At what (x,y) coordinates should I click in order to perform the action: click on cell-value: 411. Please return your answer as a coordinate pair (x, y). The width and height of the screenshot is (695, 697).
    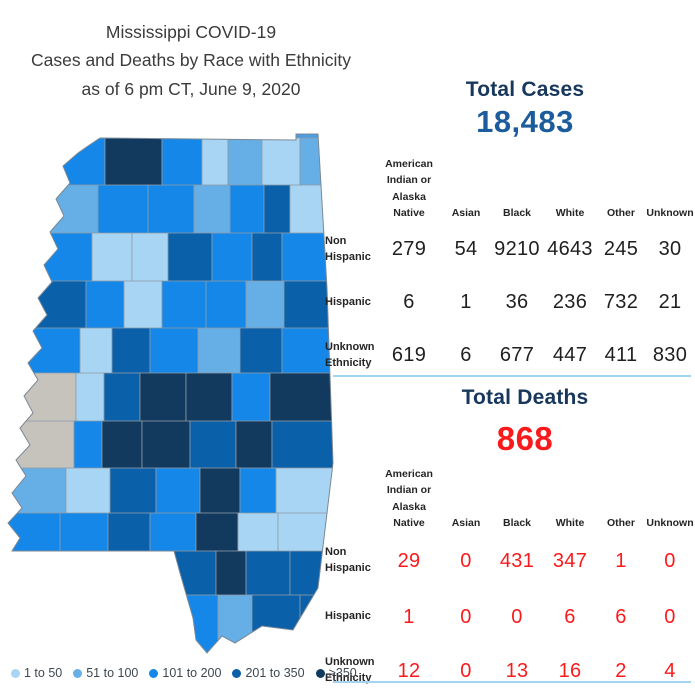
    Looking at the image, I should click on (621, 355).